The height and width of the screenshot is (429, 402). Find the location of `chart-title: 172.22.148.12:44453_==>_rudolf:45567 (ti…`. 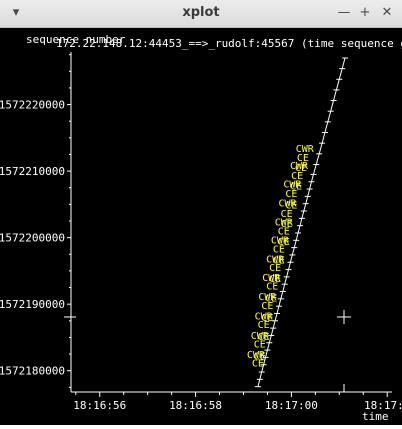

chart-title: 172.22.148.12:44453_==>_rudolf:45567 (ti… is located at coordinates (229, 43).